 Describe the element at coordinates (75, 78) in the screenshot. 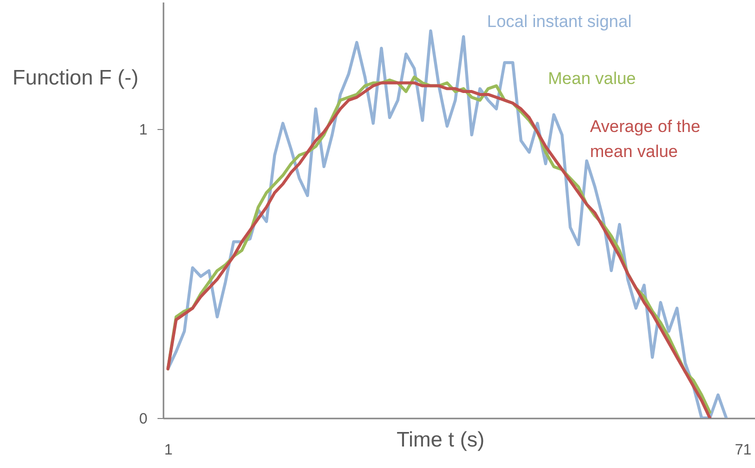

I see `y-axis-title: Function F (-)` at that location.